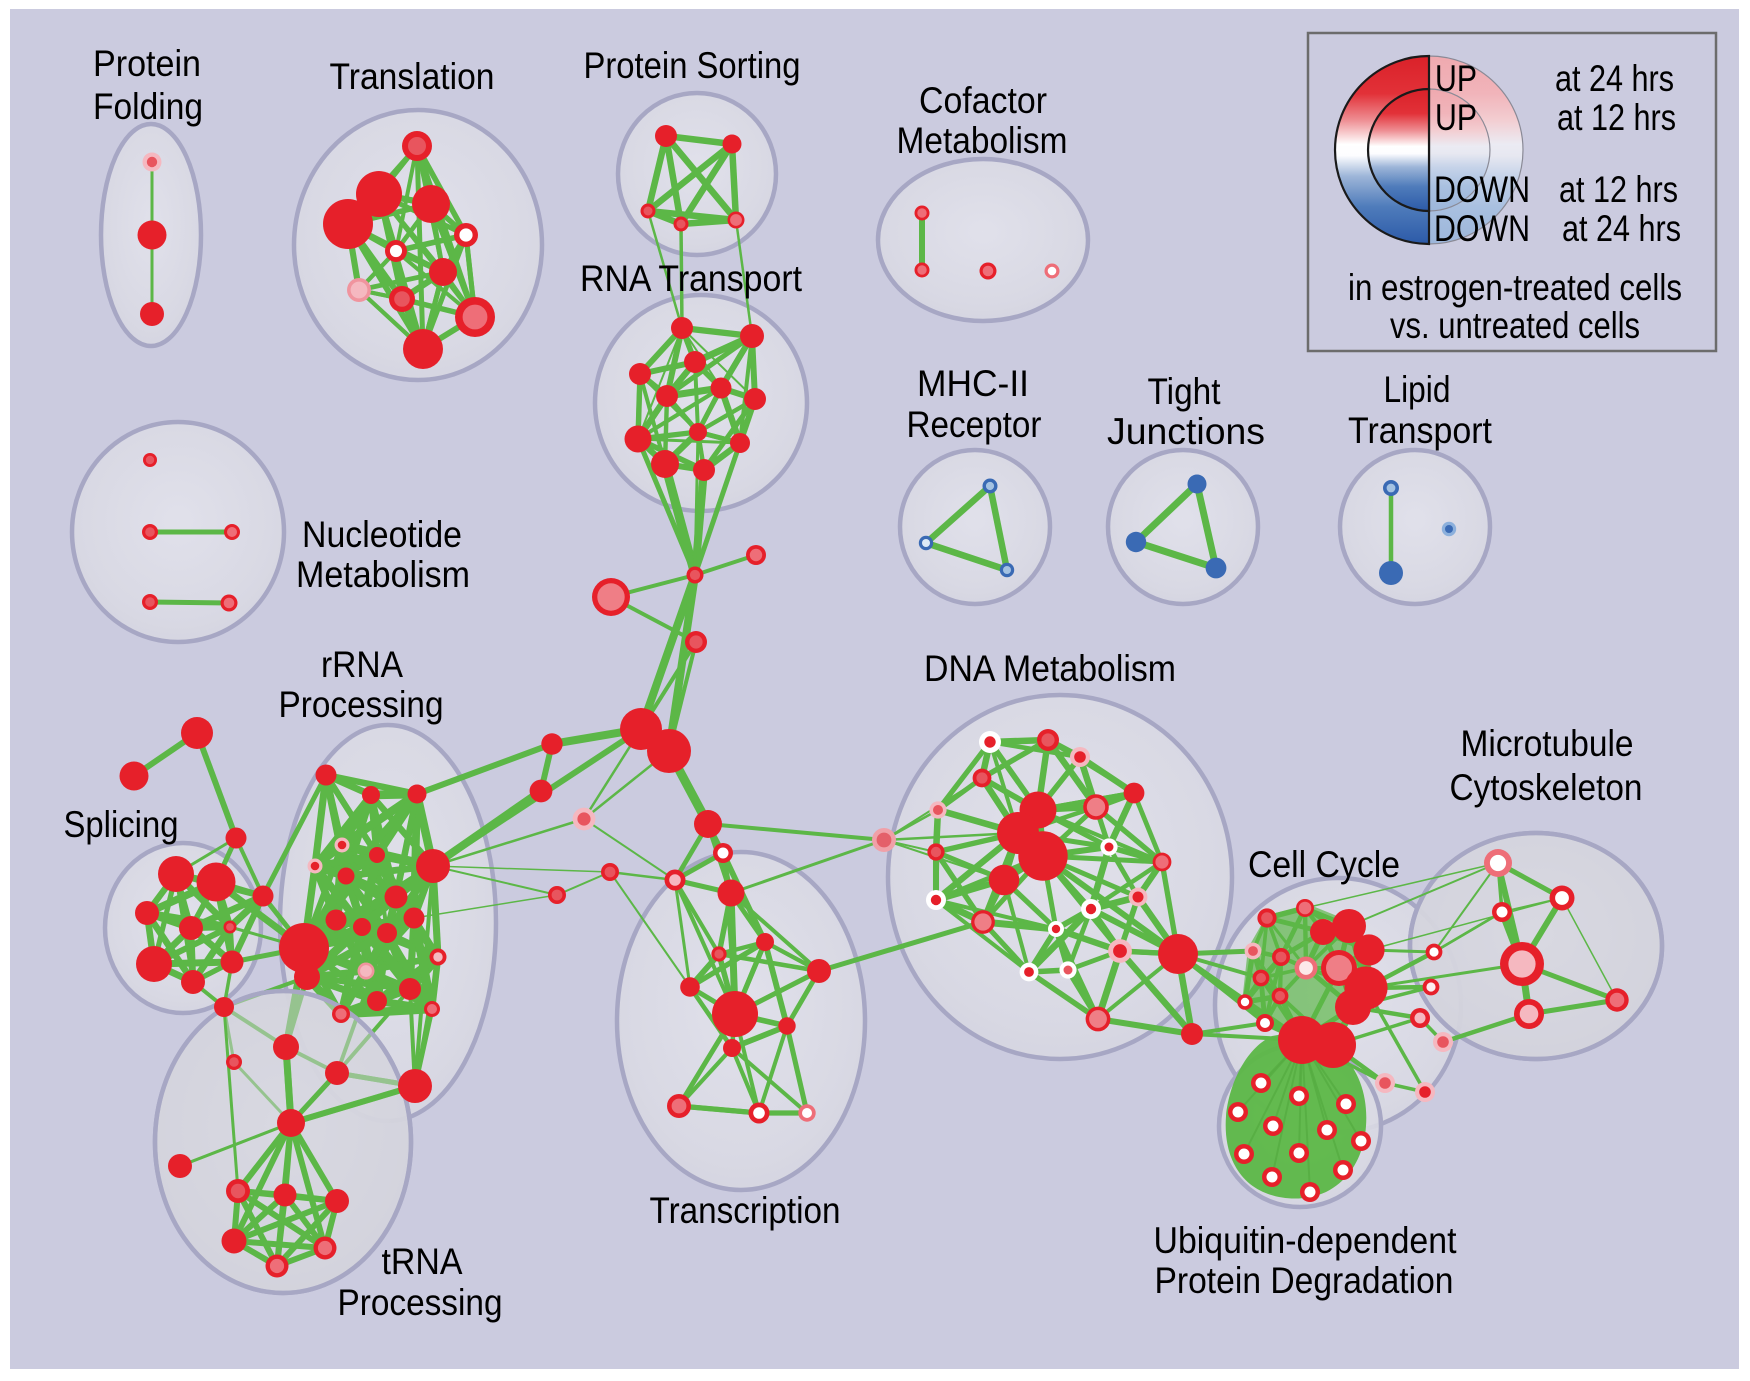 This screenshot has width=1750, height=1381. What do you see at coordinates (1050, 668) in the screenshot?
I see `svg-text: DNA Metabolism` at bounding box center [1050, 668].